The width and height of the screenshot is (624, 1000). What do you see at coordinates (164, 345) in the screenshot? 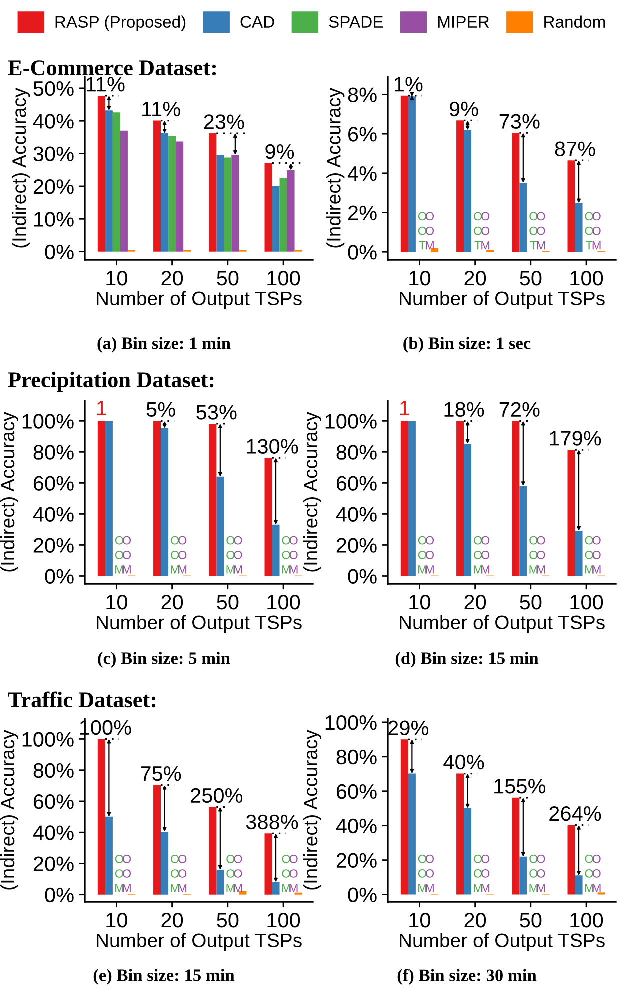
I see `text: (a) Bin size: 1 min` at bounding box center [164, 345].